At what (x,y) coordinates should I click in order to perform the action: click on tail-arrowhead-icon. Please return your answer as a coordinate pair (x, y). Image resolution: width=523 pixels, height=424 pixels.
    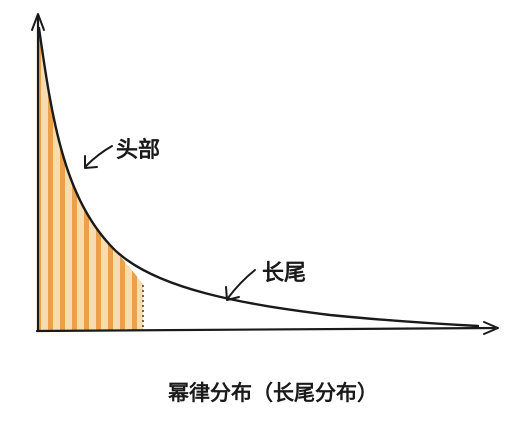
    Looking at the image, I should click on (232, 293).